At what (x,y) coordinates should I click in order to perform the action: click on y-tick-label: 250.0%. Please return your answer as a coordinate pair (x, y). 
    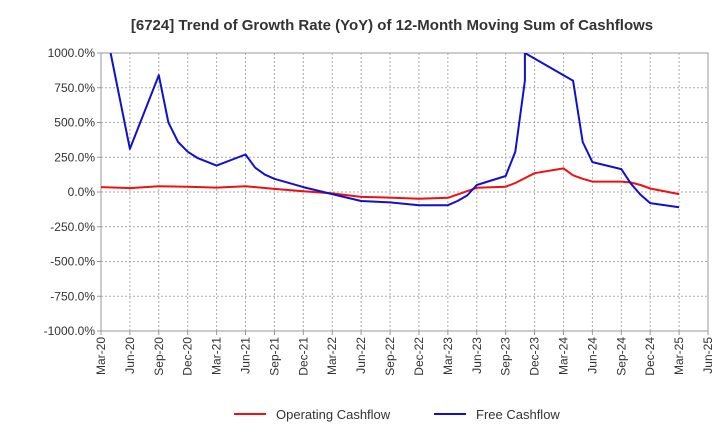
    Looking at the image, I should click on (74, 157).